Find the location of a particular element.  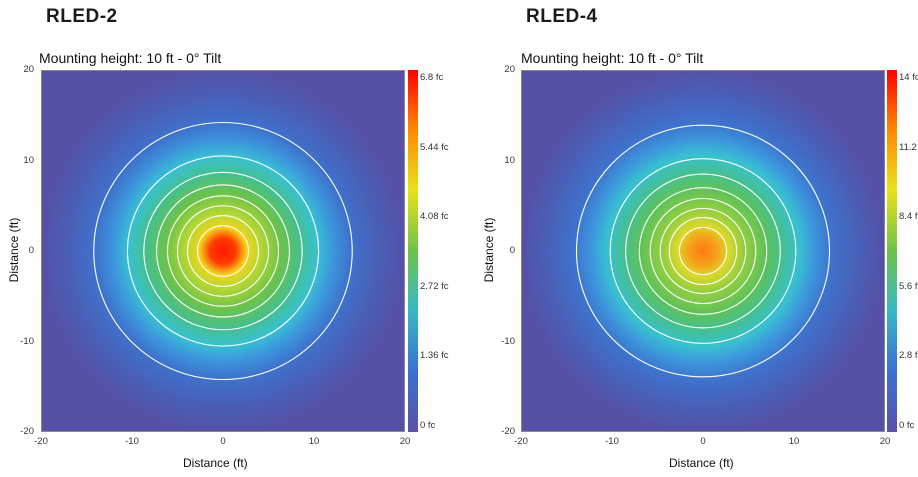

panel-title: RLED-2 is located at coordinates (82, 16).